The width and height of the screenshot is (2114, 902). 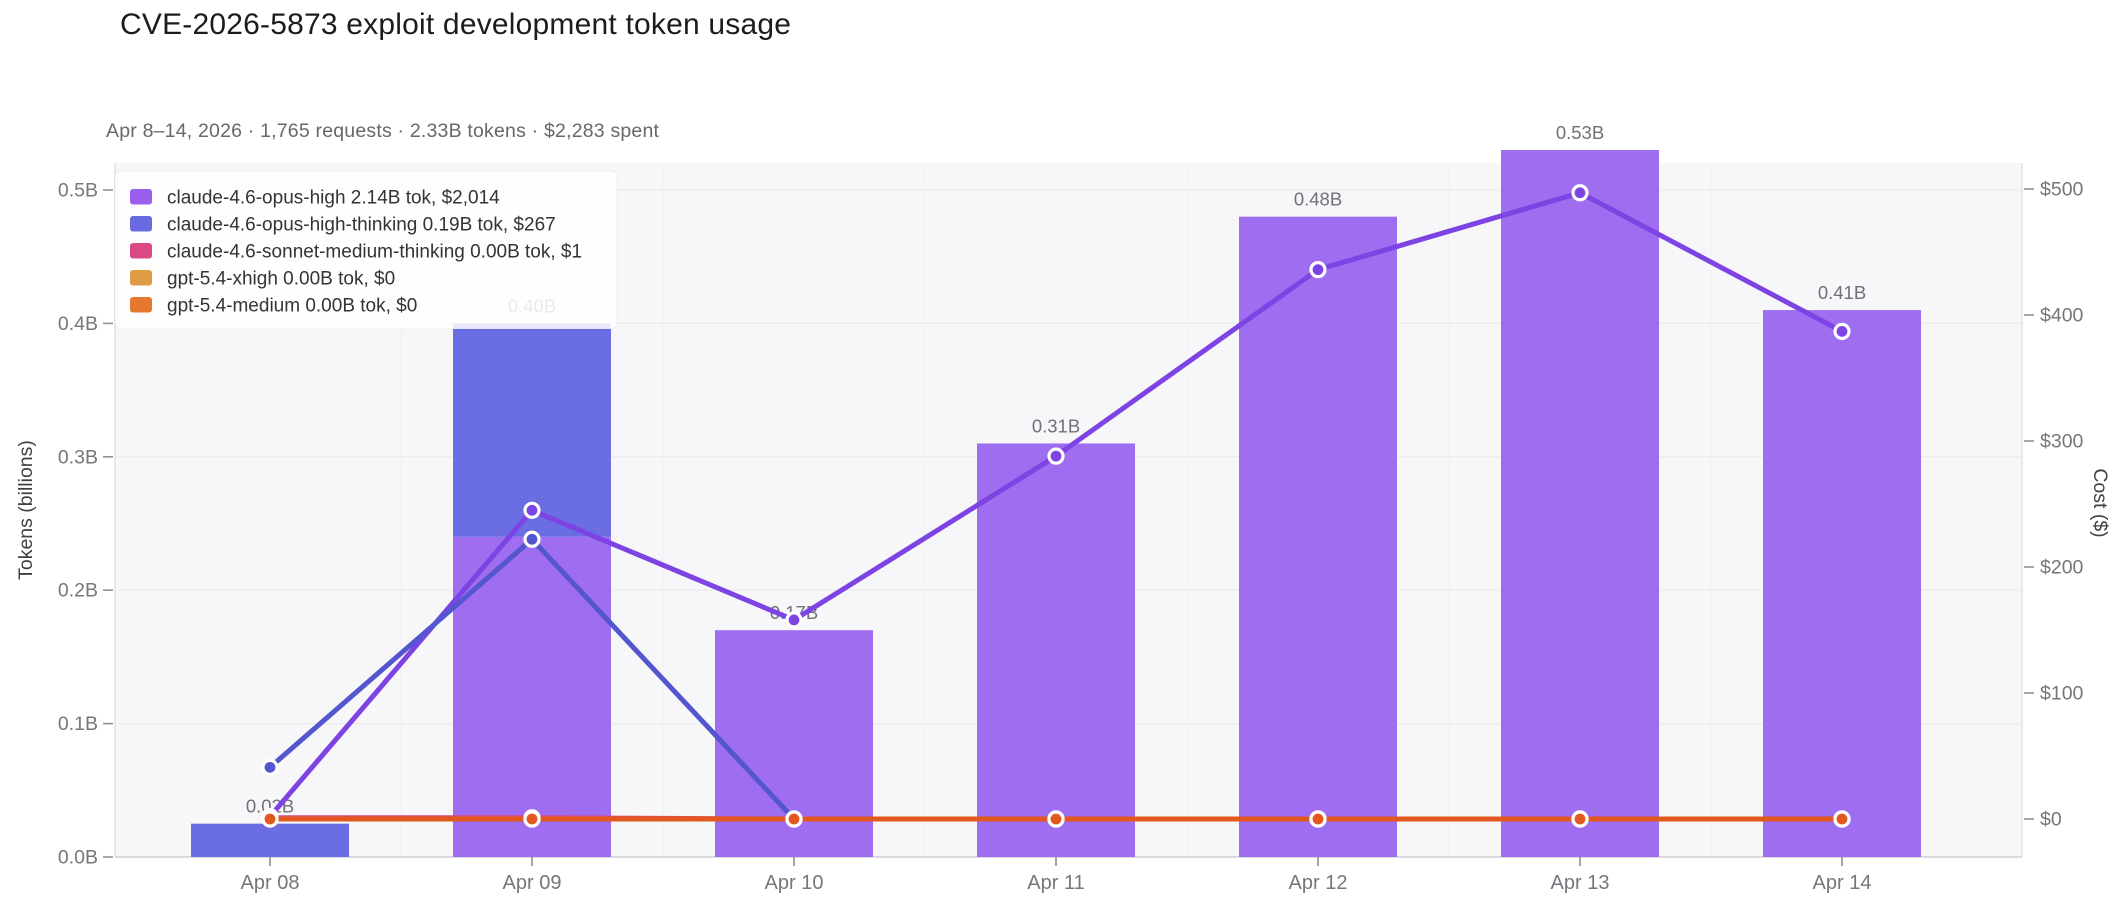 What do you see at coordinates (141, 224) in the screenshot?
I see `legend-swatch-claude-4-6-opus-high-thinking` at bounding box center [141, 224].